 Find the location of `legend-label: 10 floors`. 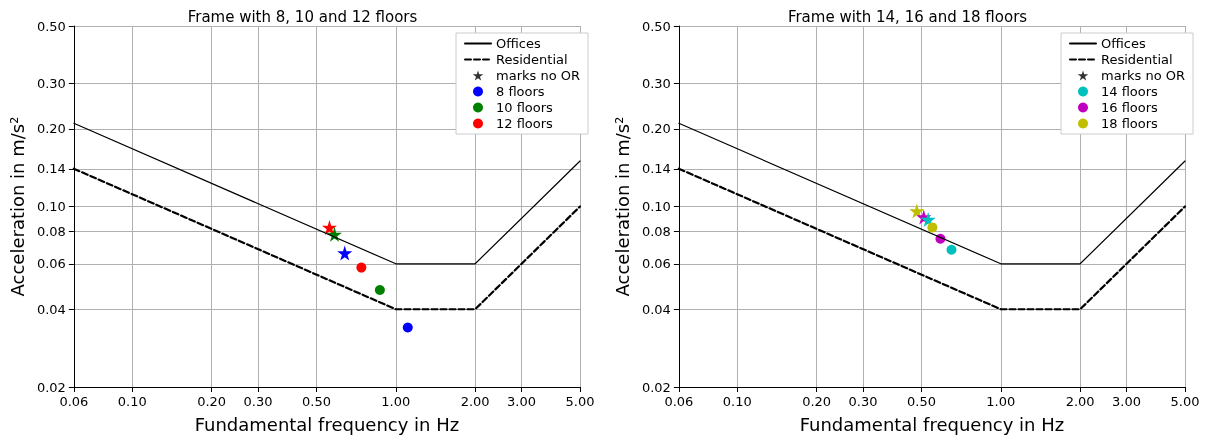

legend-label: 10 floors is located at coordinates (525, 107).